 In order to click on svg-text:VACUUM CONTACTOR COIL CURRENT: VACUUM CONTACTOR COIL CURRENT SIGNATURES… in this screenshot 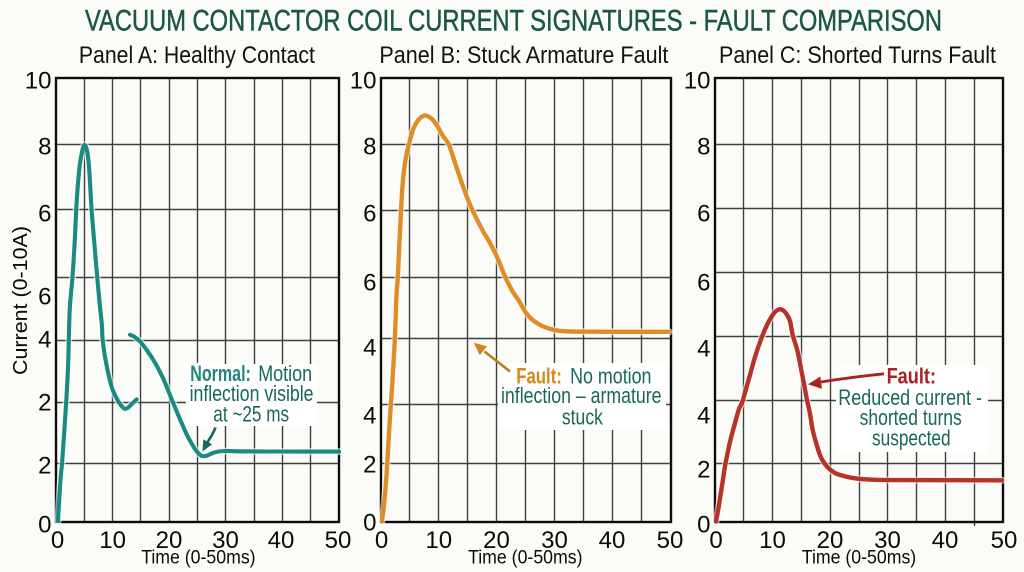, I will do `click(513, 20)`.